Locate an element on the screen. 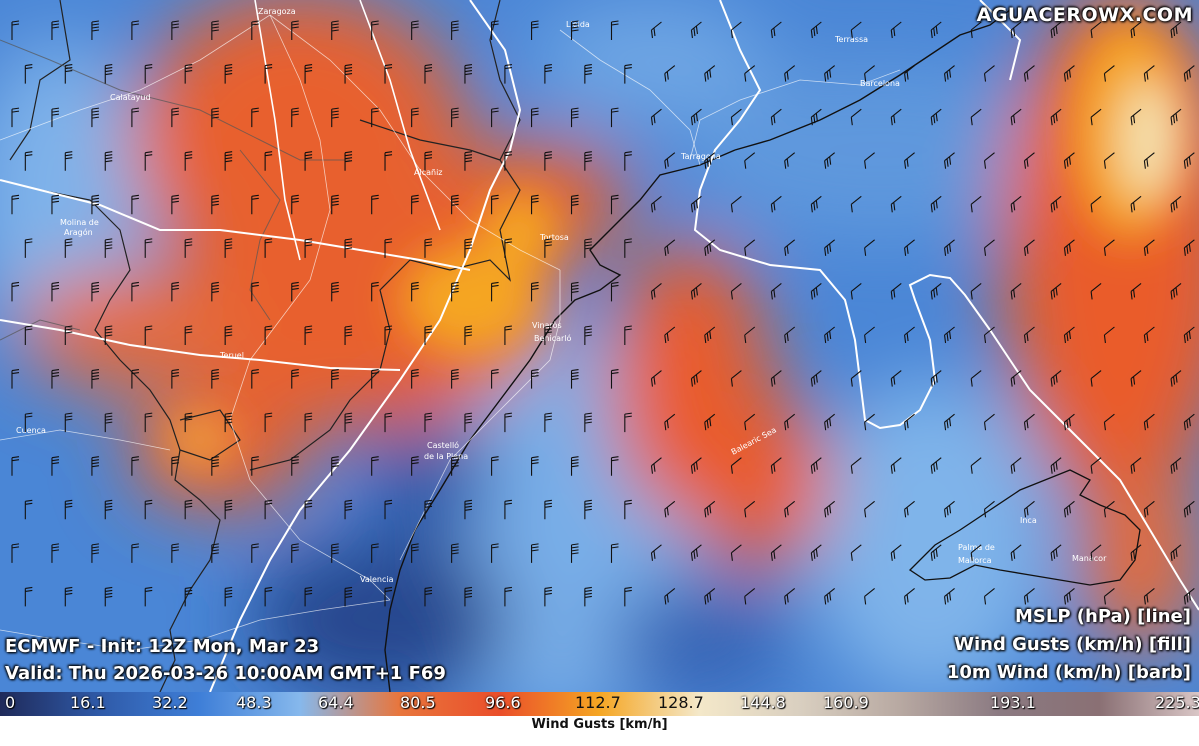 The image size is (1199, 746). colorbar-tick: 64.4 is located at coordinates (336, 702).